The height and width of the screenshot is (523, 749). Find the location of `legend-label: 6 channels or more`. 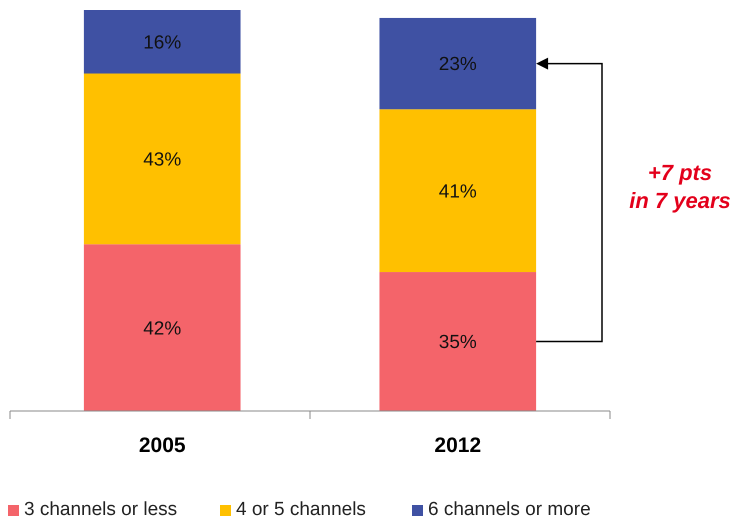

legend-label: 6 channels or more is located at coordinates (509, 509).